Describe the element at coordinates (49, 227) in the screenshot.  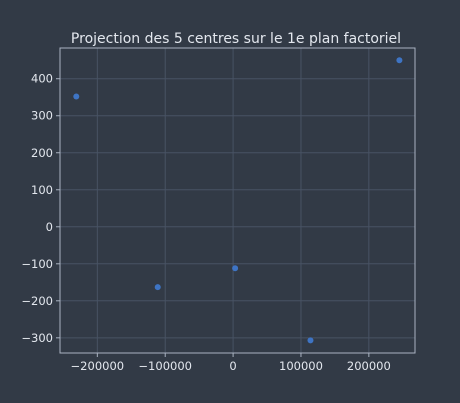
I see `y-tick-label: 0` at that location.